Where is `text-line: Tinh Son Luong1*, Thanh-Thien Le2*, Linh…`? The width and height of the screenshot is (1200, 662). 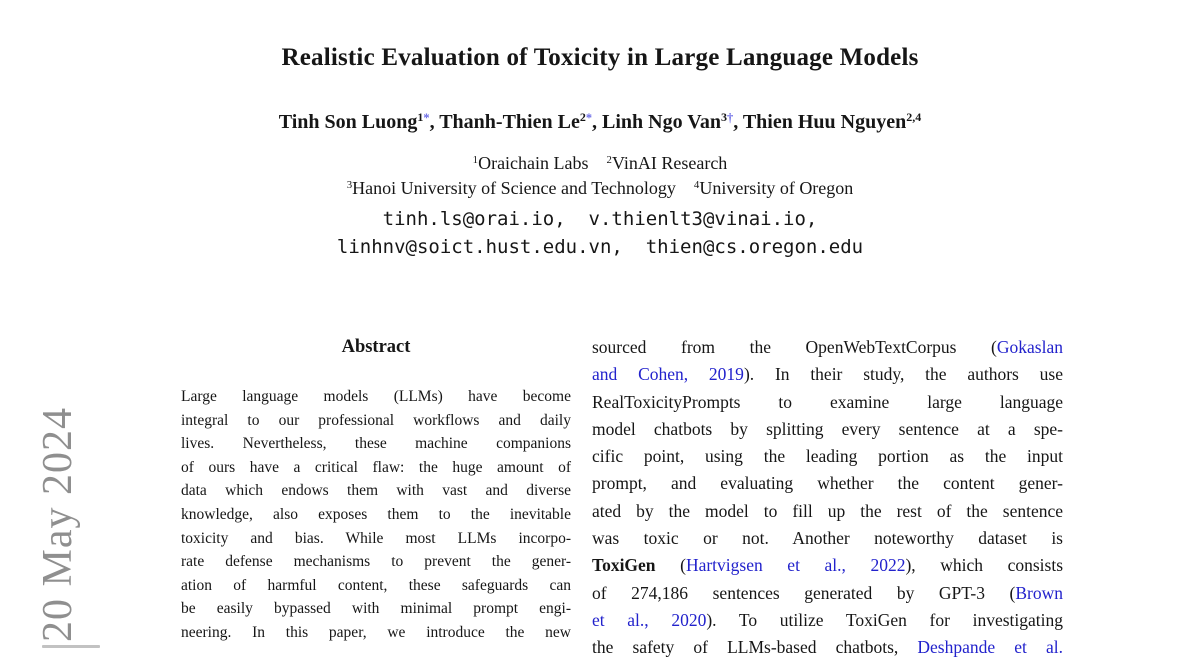
text-line: Tinh Son Luong1*, Thanh-Thien Le2*, Linh… is located at coordinates (600, 122).